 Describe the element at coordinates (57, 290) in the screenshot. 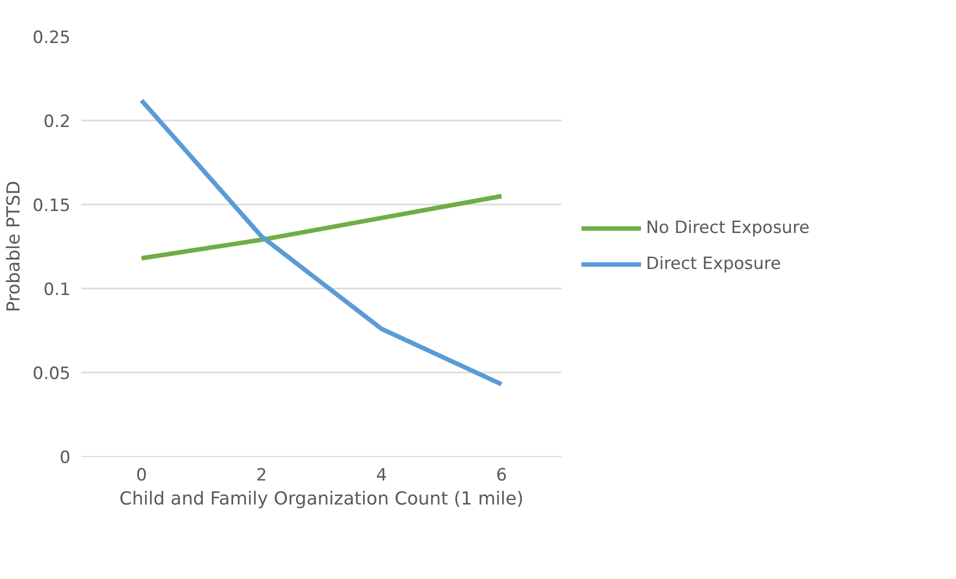

I see `y-tick-label: 0.1` at that location.